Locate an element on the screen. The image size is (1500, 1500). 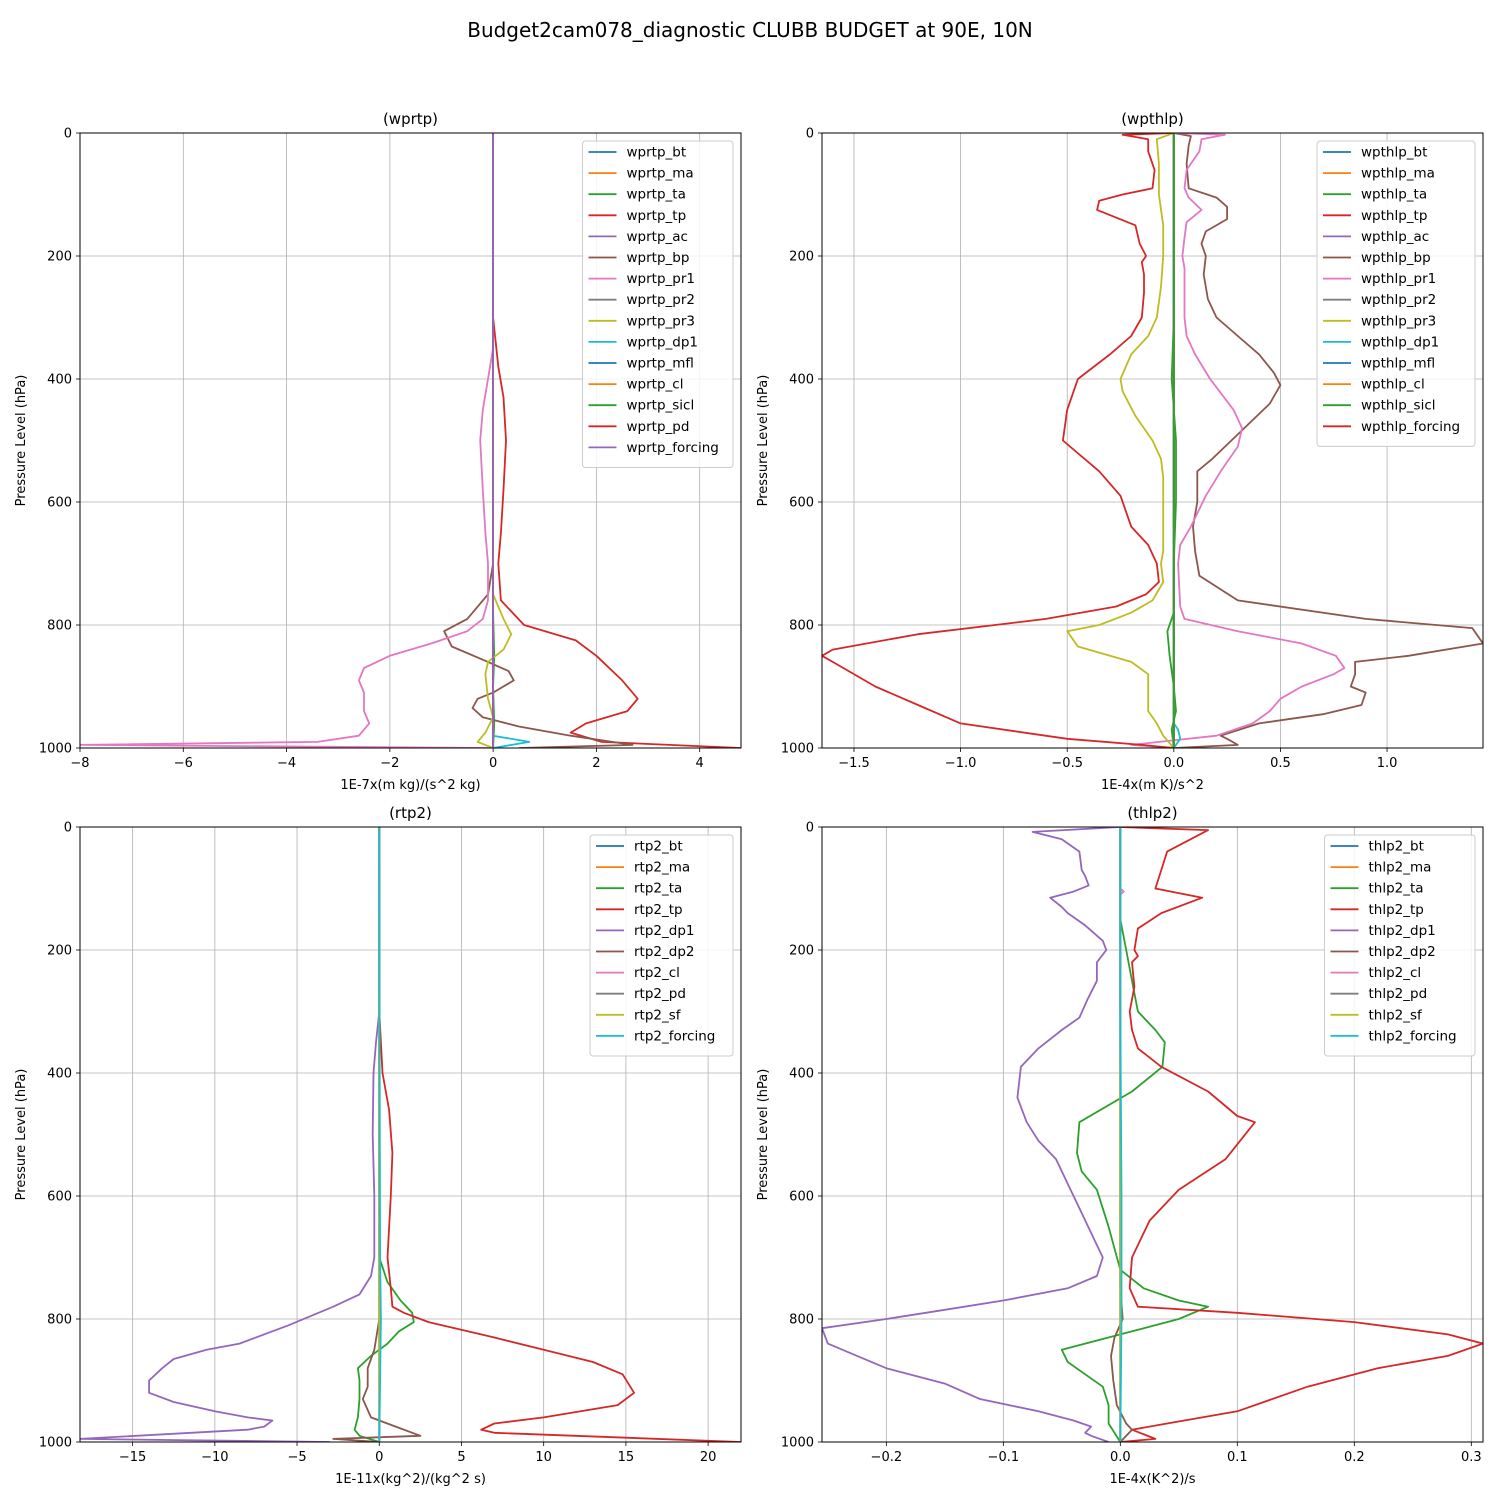
legend-entry: wprtp_pr2 is located at coordinates (661, 300).